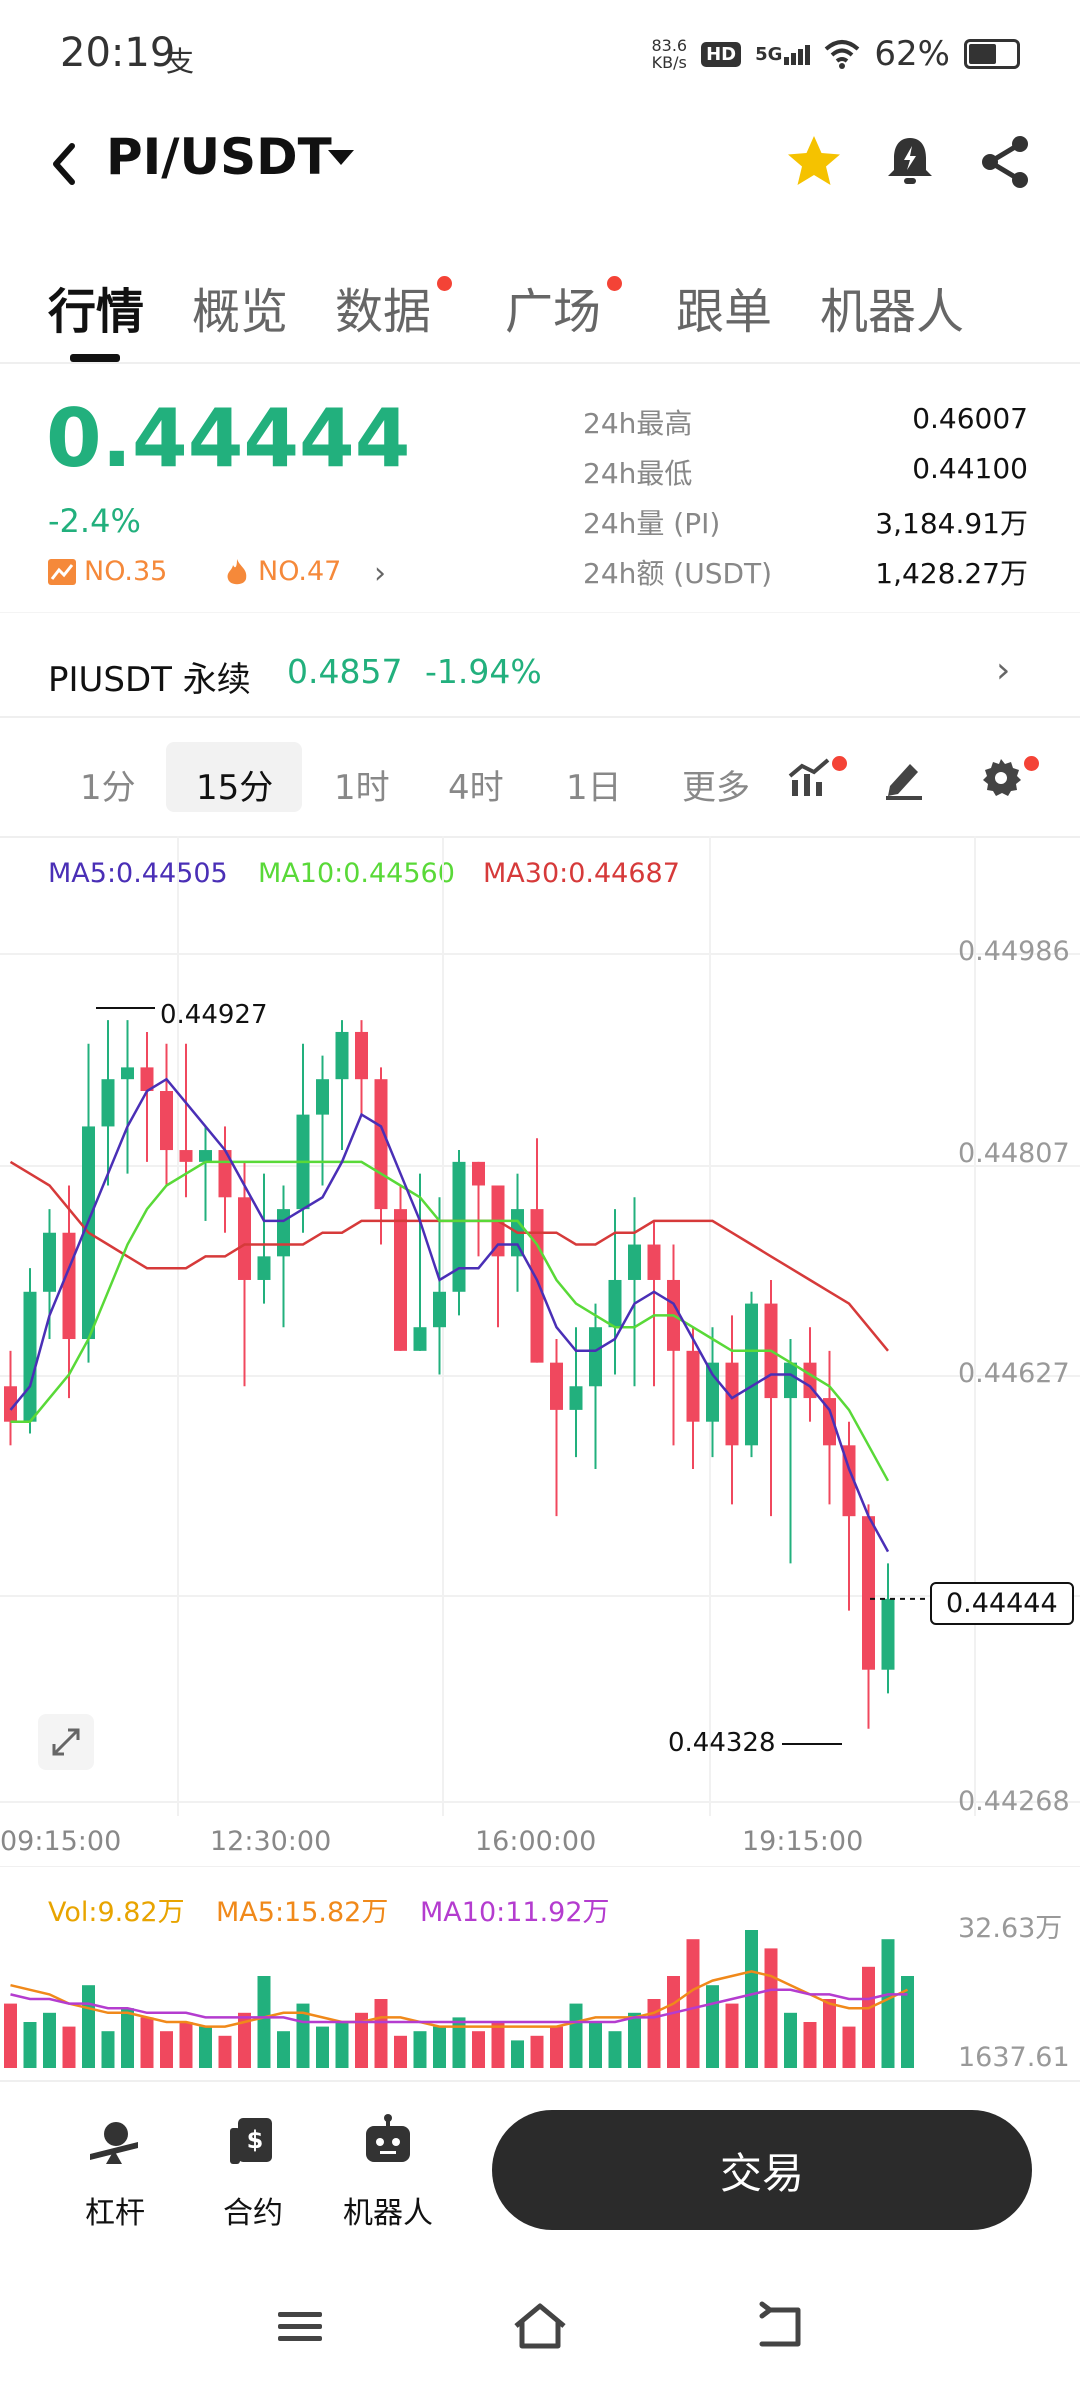  Describe the element at coordinates (61, 1841) in the screenshot. I see `x-axis-label: 09:15:00` at that location.